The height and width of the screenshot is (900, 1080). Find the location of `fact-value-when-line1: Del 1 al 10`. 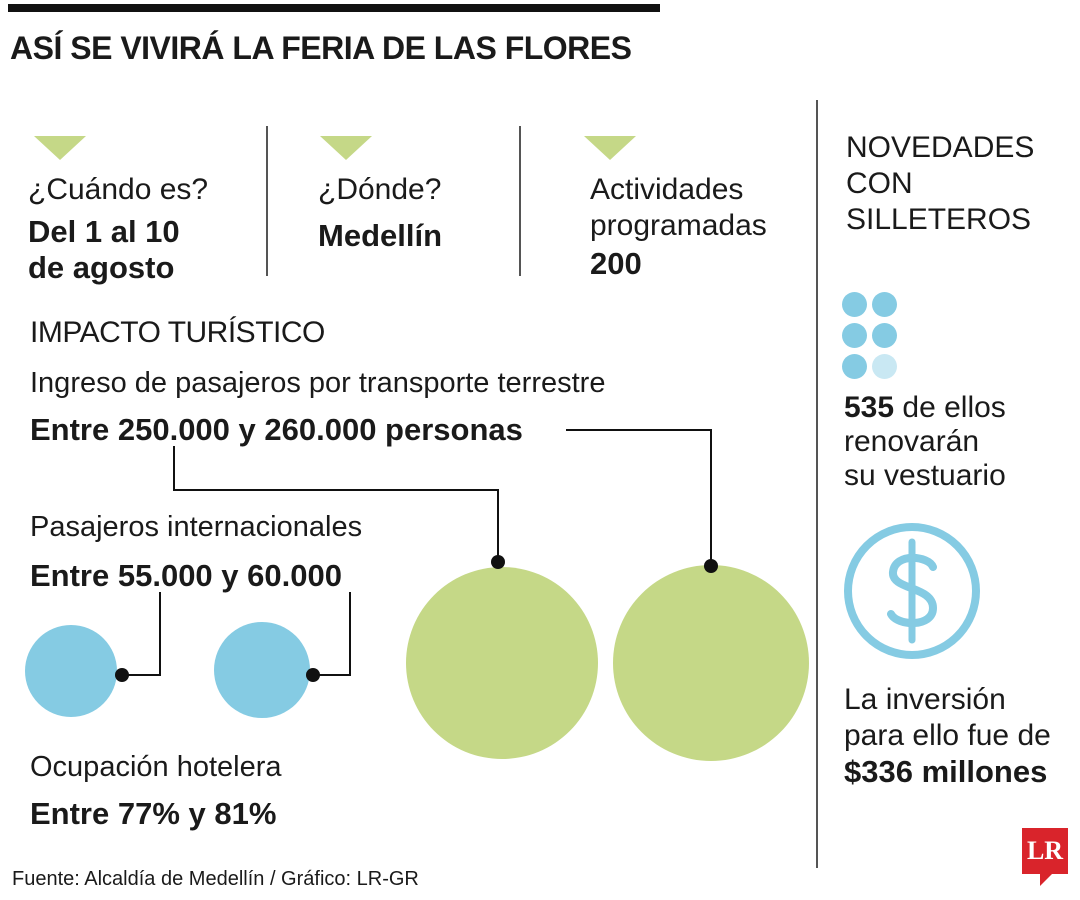

fact-value-when-line1: Del 1 al 10 is located at coordinates (104, 231).